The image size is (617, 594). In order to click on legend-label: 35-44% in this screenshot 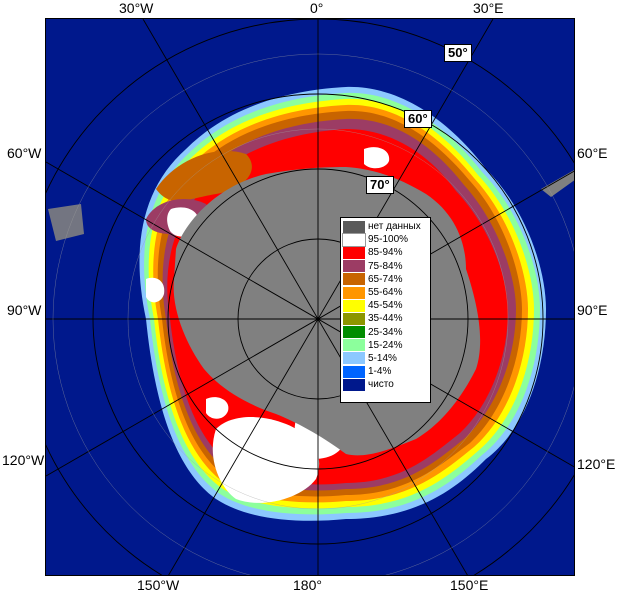, I will do `click(385, 319)`.